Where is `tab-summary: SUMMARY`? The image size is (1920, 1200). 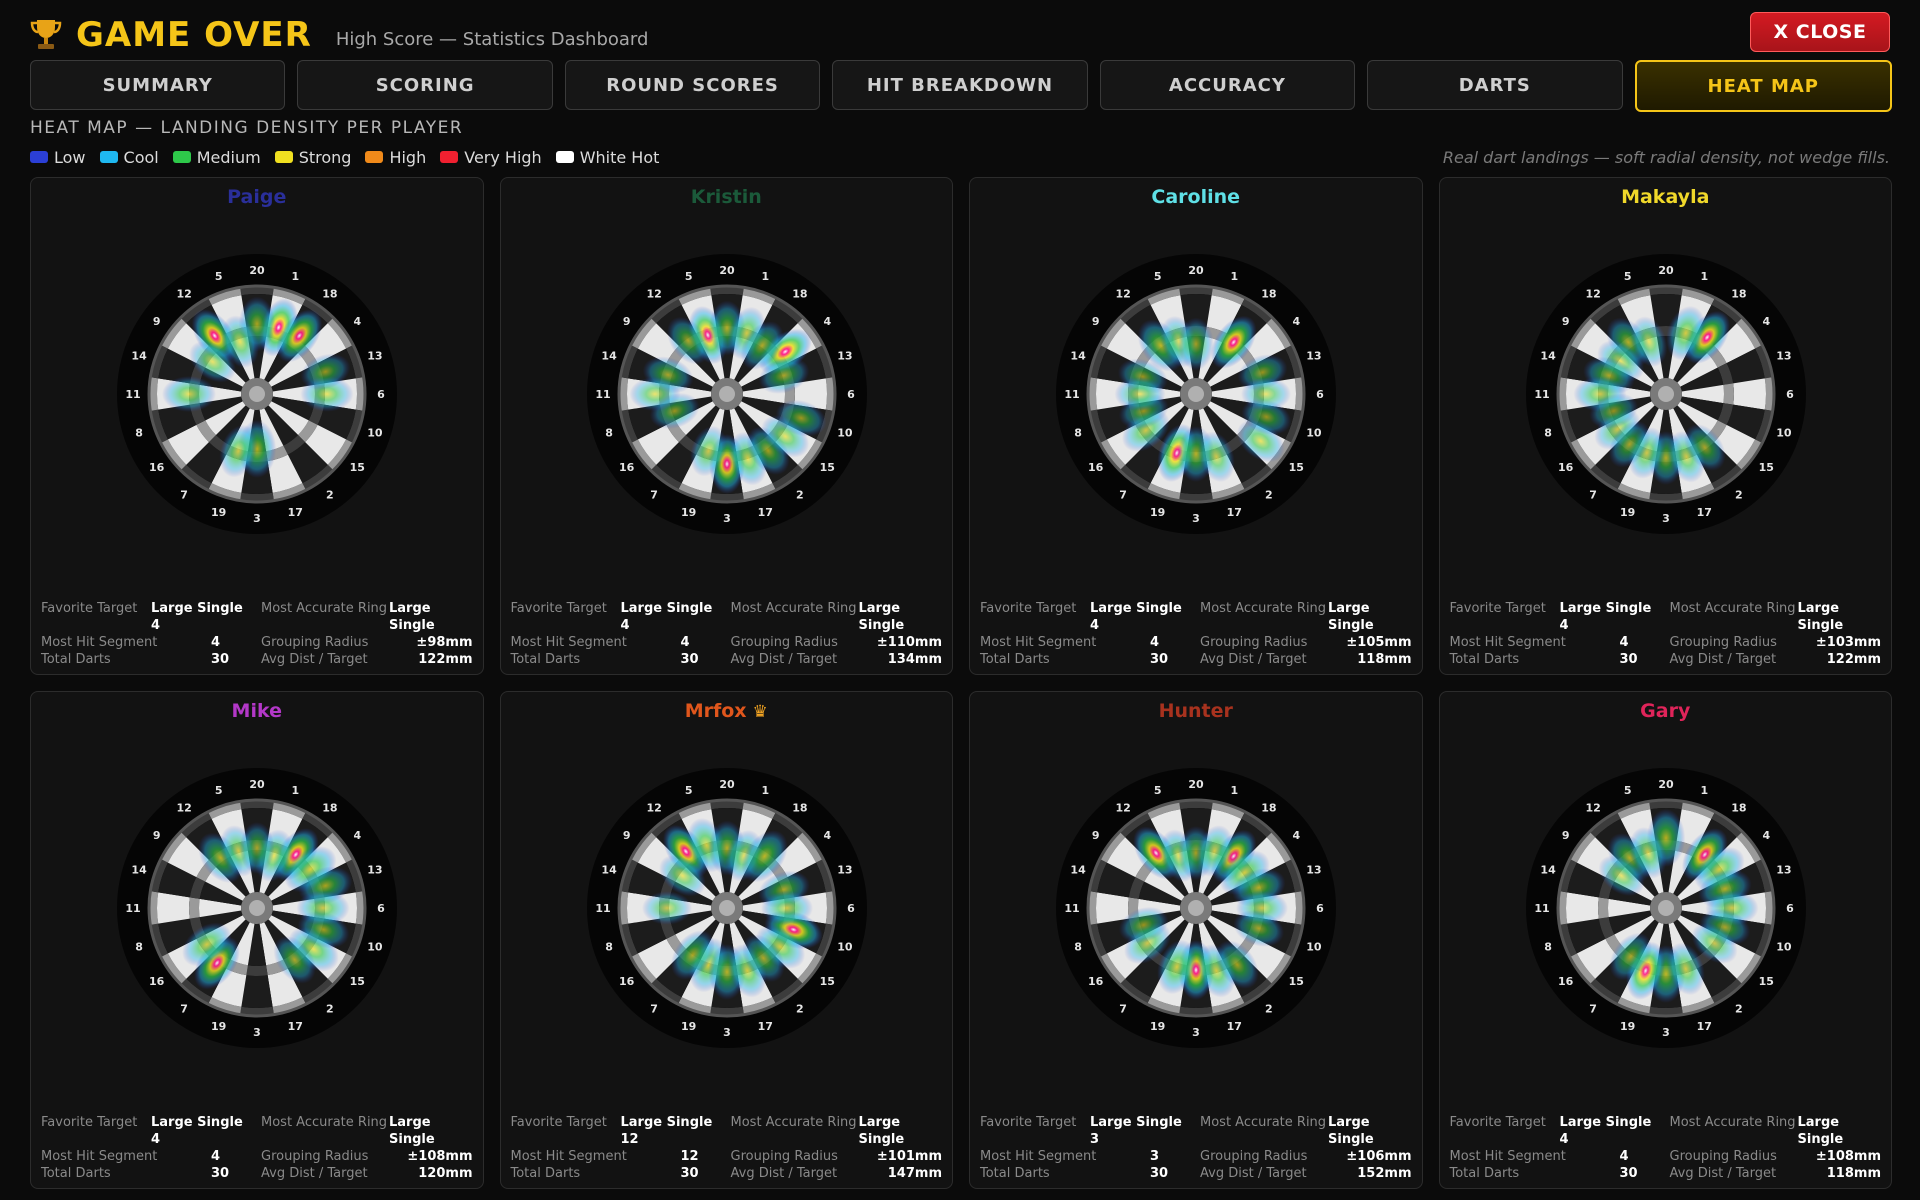
tab-summary: SUMMARY is located at coordinates (158, 85).